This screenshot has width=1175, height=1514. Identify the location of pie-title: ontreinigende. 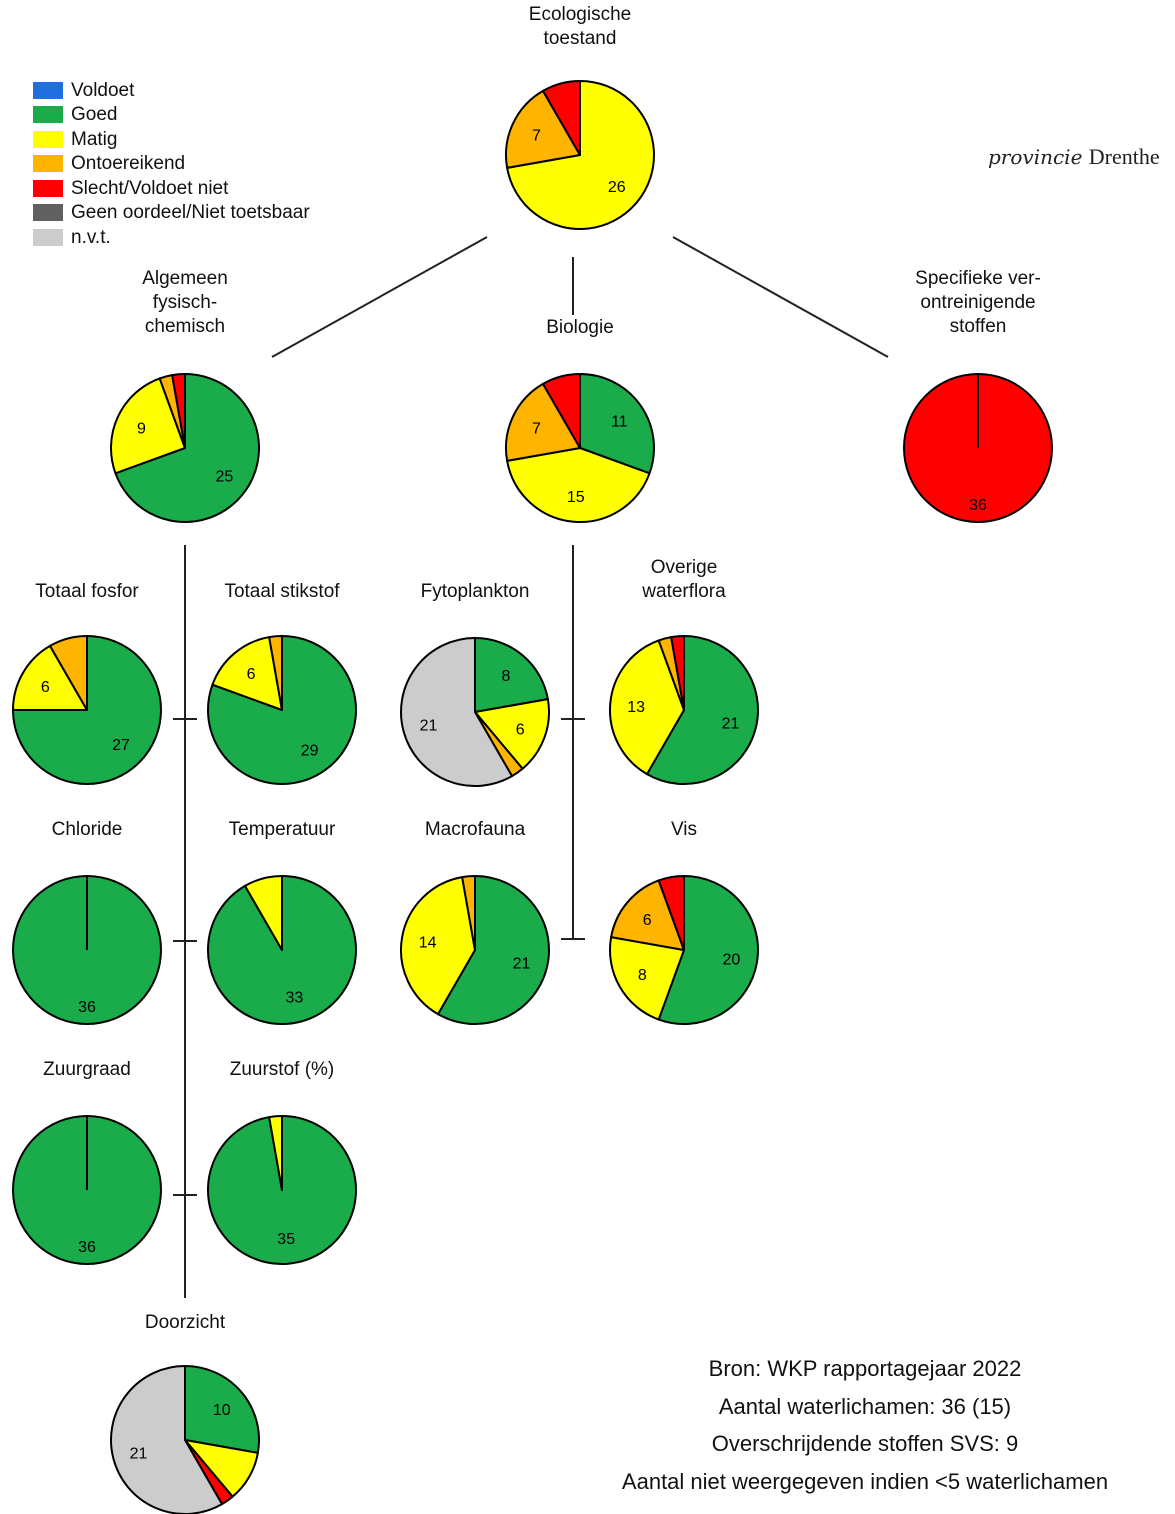
(977, 302).